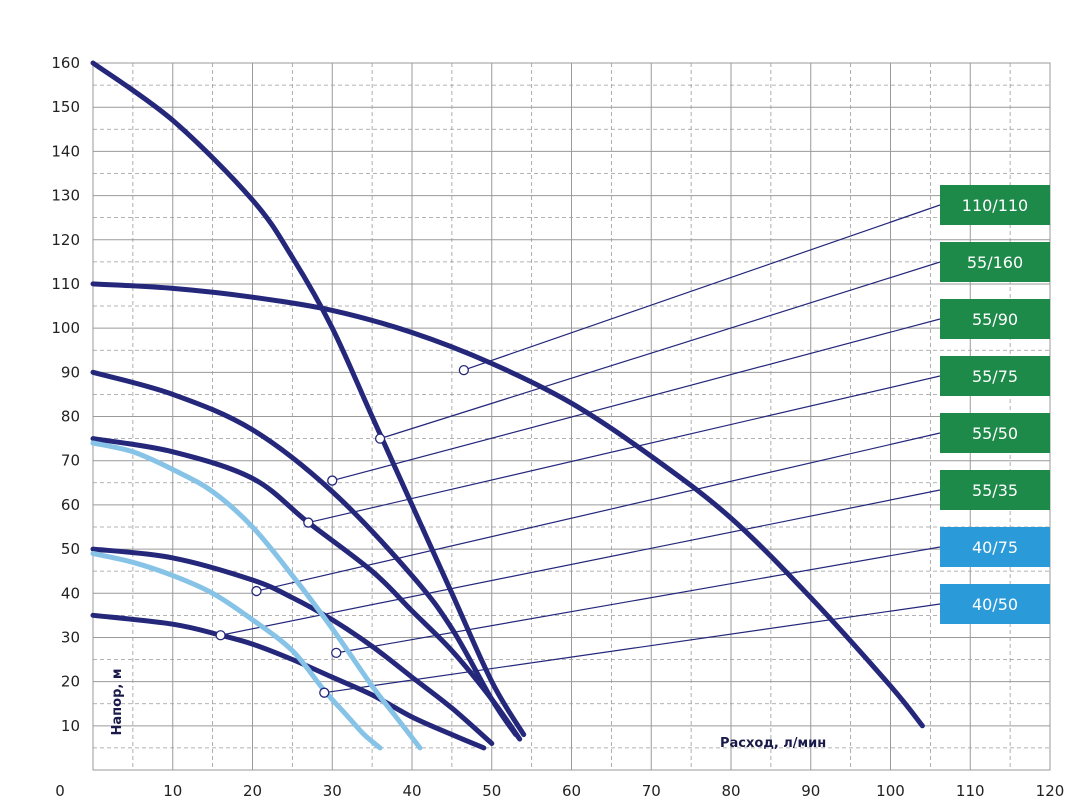  What do you see at coordinates (252, 791) in the screenshot?
I see `x-tick-label: 20` at bounding box center [252, 791].